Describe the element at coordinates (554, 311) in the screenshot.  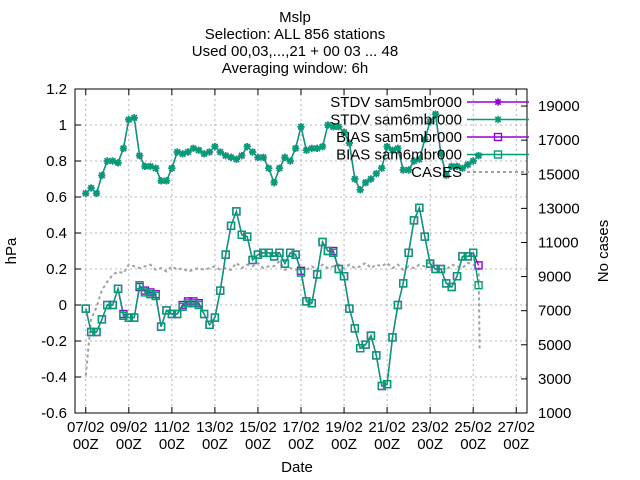
I see `y2-tick-label: 7000` at that location.